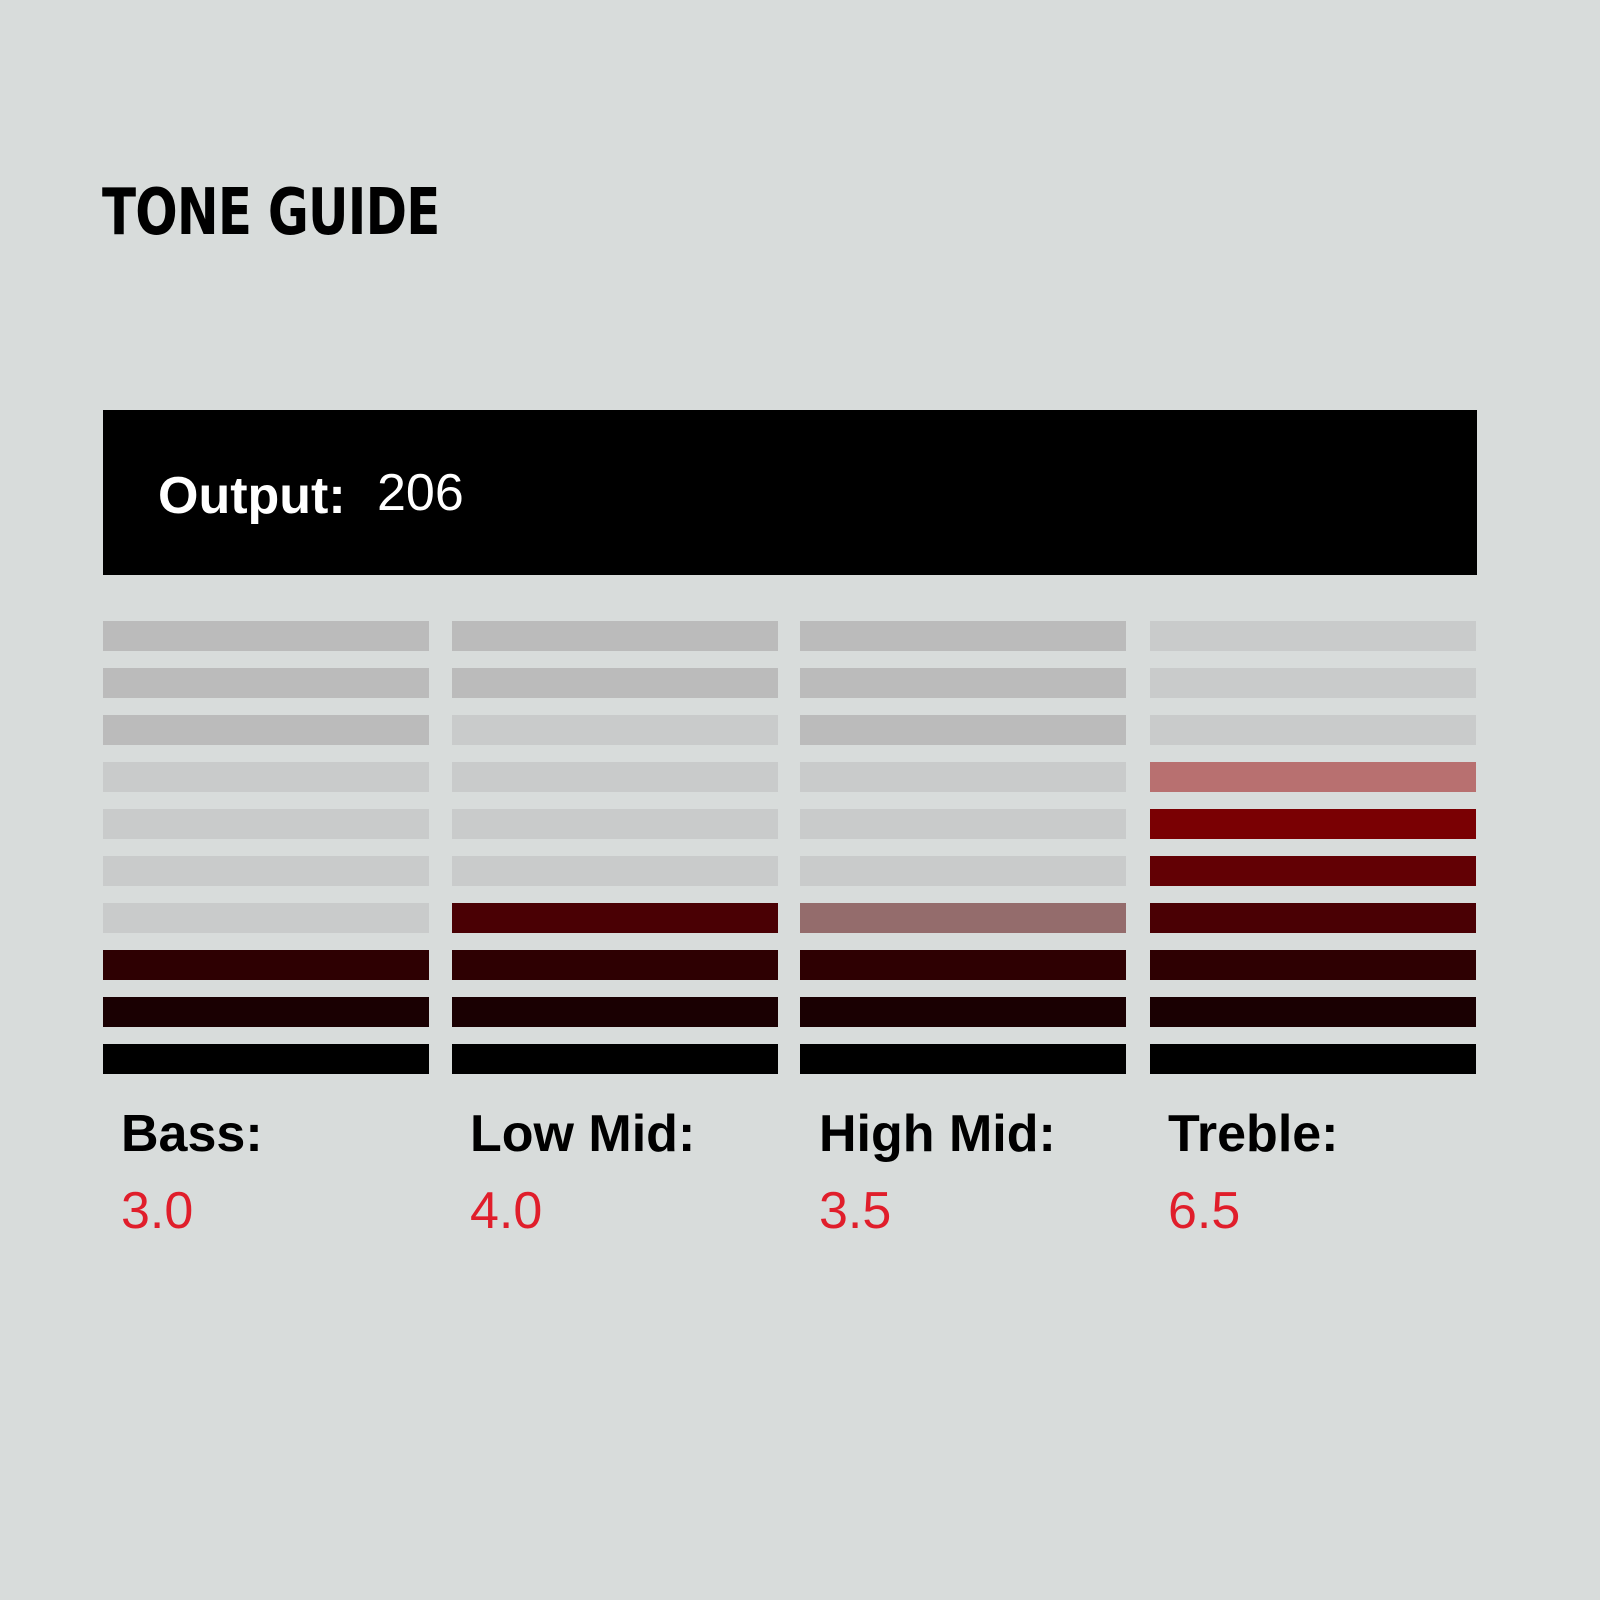 Image resolution: width=1600 pixels, height=1600 pixels. I want to click on high-mid-label: High Mid:, so click(937, 1134).